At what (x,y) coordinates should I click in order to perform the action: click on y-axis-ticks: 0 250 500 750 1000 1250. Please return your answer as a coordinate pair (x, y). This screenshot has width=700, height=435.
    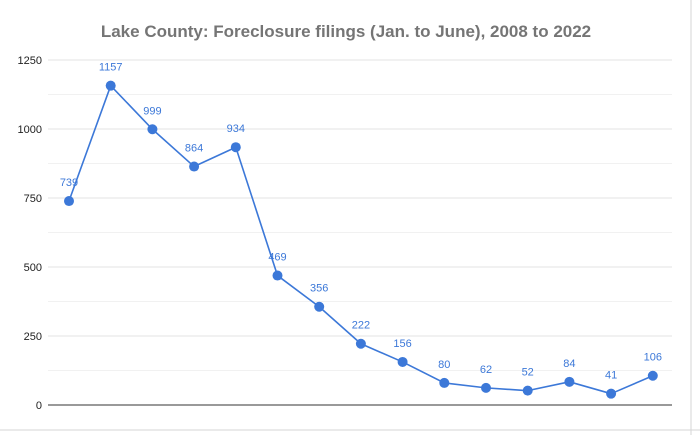
    Looking at the image, I should click on (30, 233).